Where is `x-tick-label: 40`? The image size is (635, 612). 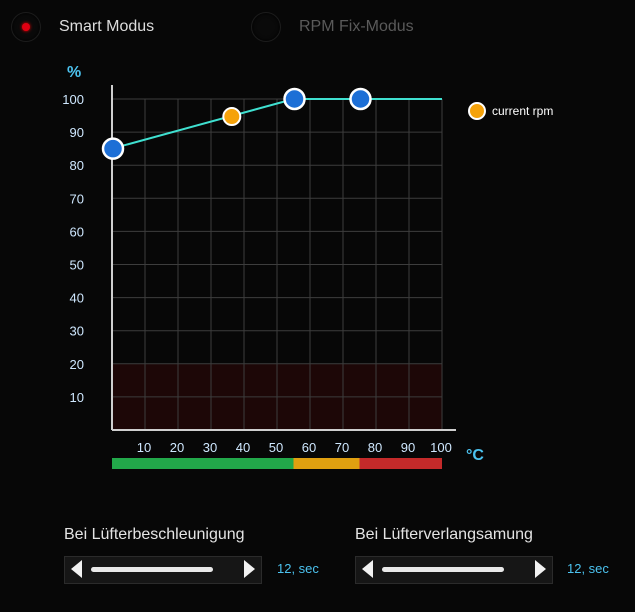 x-tick-label: 40 is located at coordinates (243, 447).